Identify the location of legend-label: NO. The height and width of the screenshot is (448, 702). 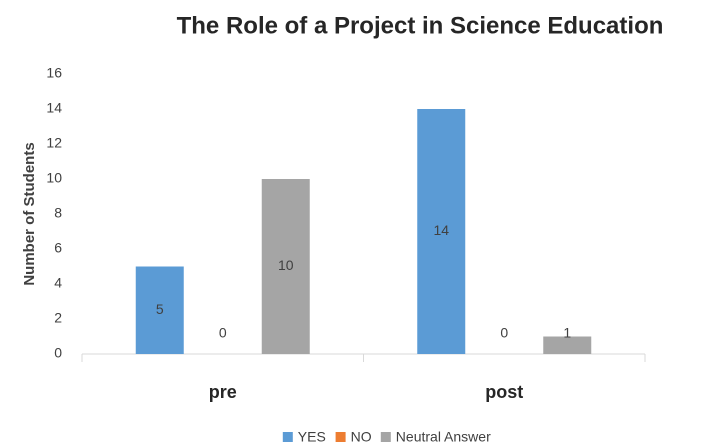
(361, 437).